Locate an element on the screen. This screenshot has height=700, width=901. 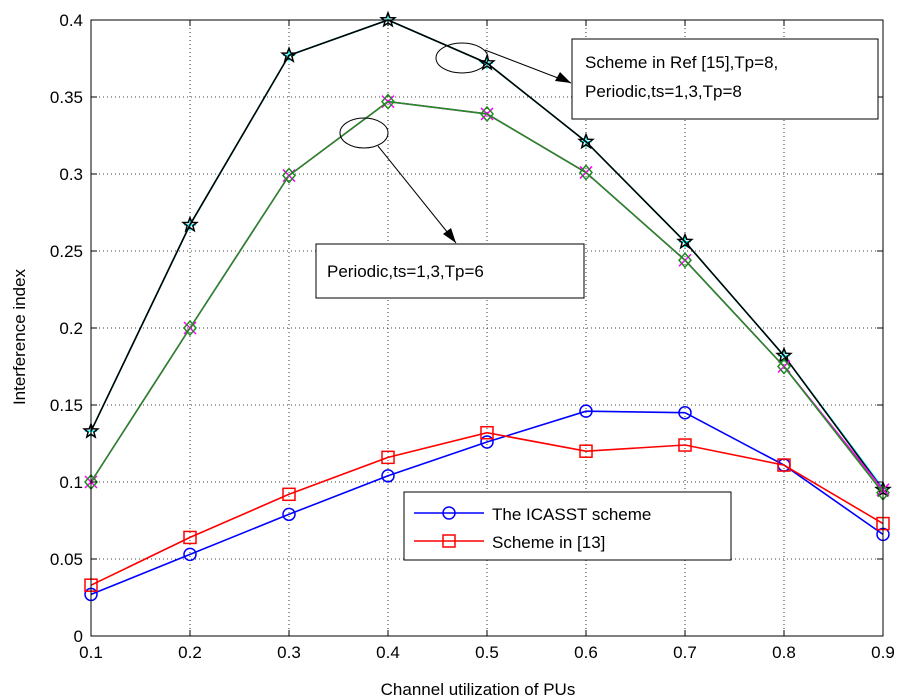
y-tick-label: 0.35 is located at coordinates (66, 97).